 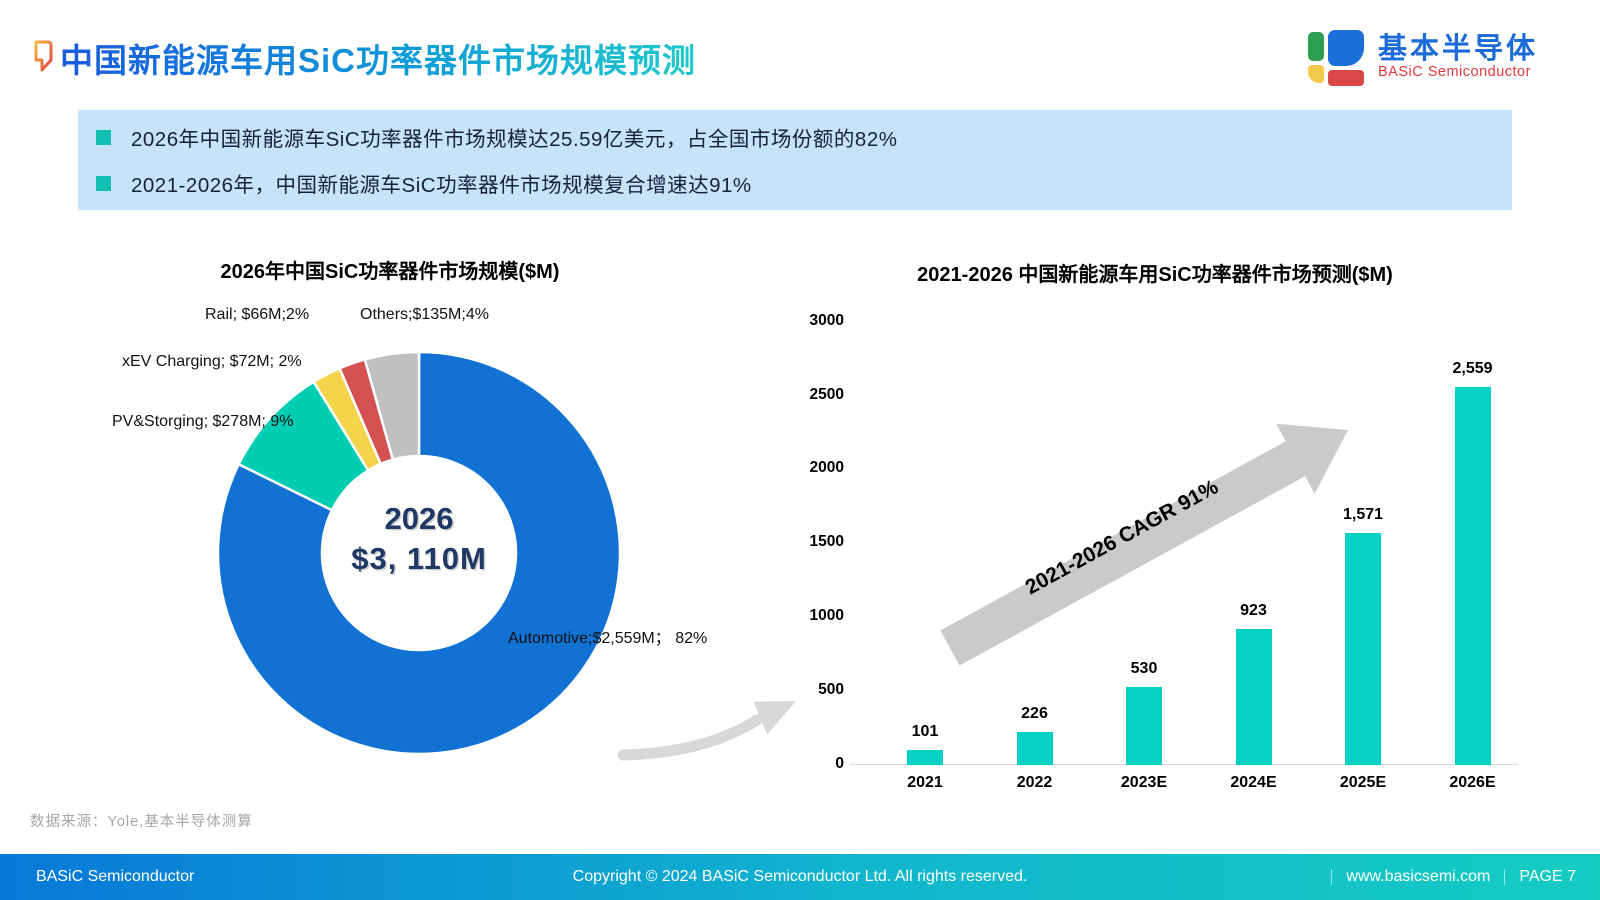 What do you see at coordinates (1034, 782) in the screenshot?
I see `x-axis-label-2022: 2022` at bounding box center [1034, 782].